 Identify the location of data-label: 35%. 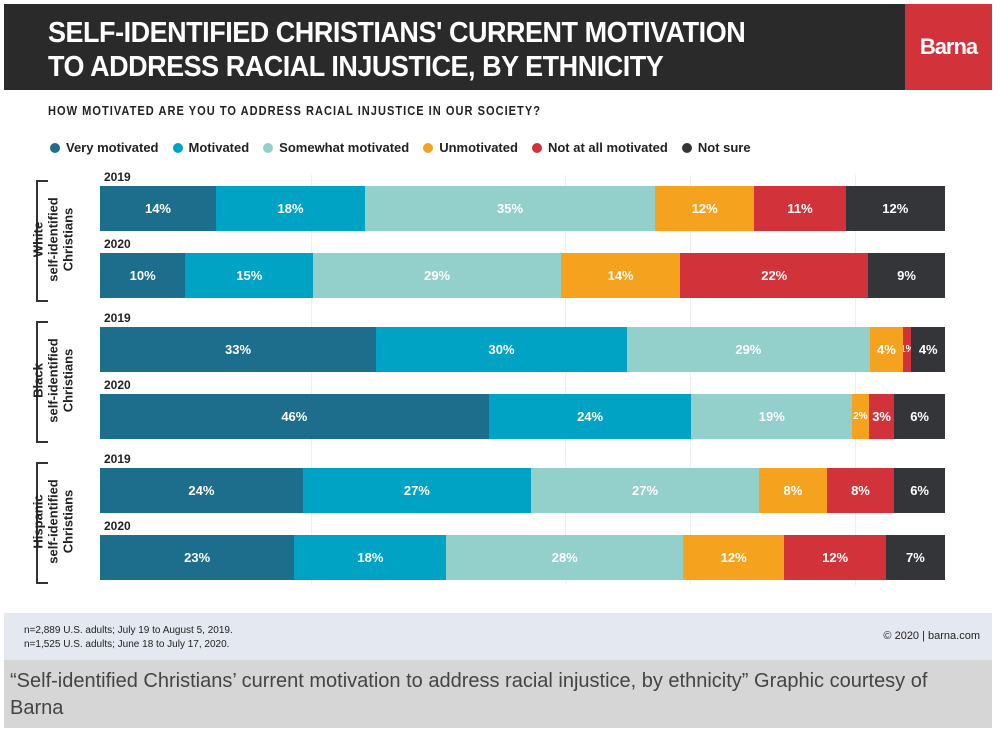
(510, 208).